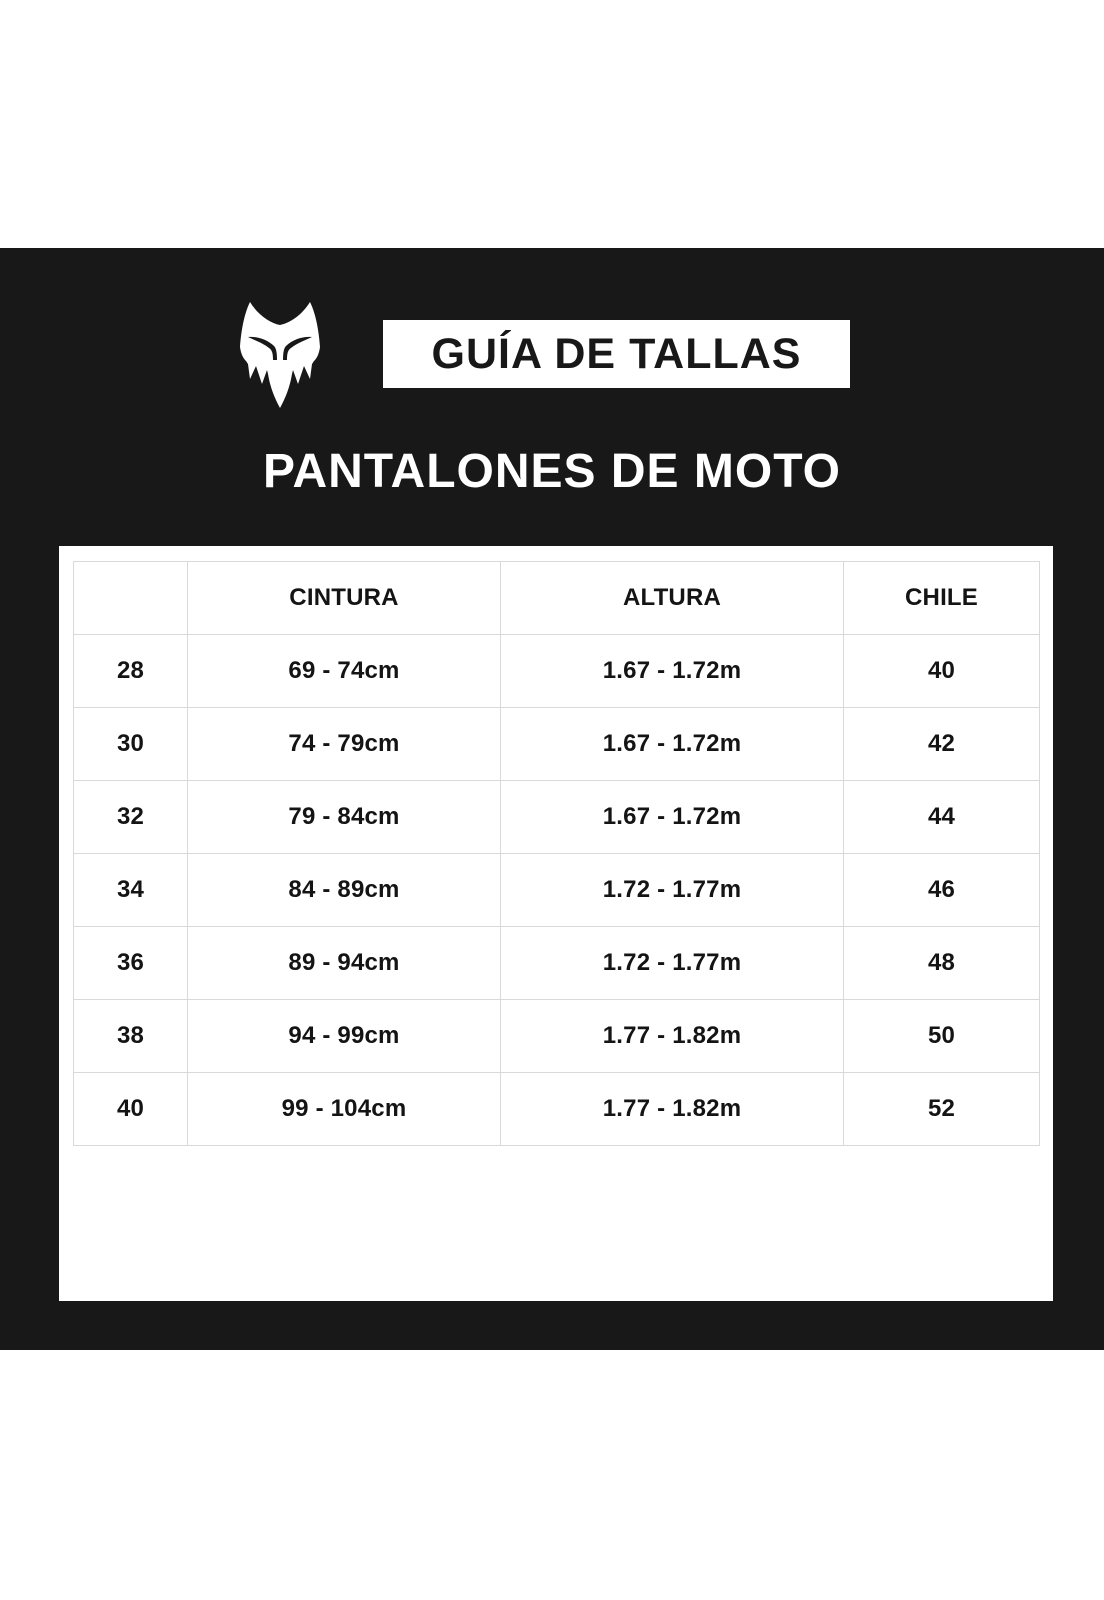  I want to click on size-cell: 40, so click(130, 1109).